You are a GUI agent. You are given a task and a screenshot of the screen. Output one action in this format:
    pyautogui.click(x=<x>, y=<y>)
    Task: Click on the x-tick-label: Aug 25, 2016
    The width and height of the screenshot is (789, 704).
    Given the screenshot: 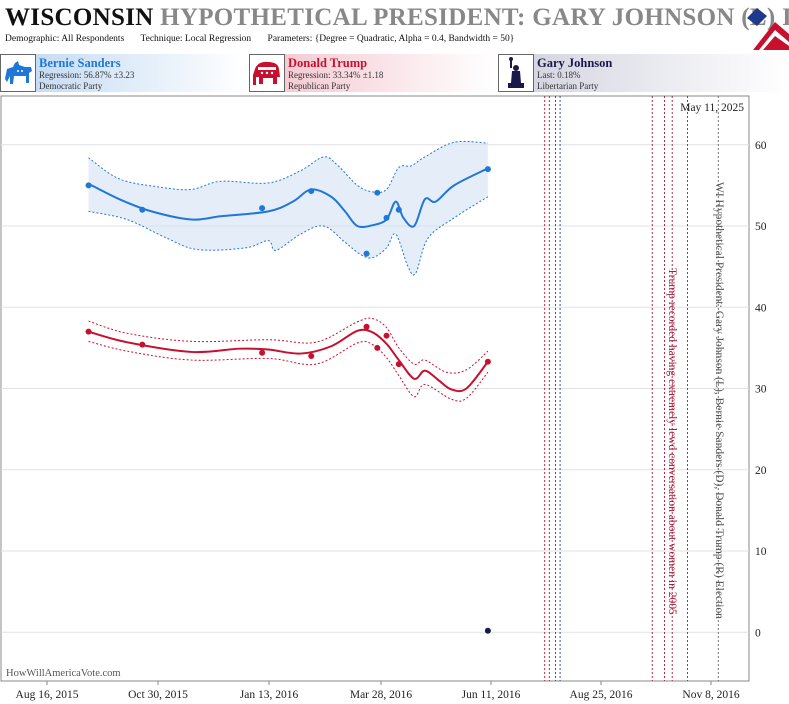 What is the action you would take?
    pyautogui.click(x=601, y=695)
    